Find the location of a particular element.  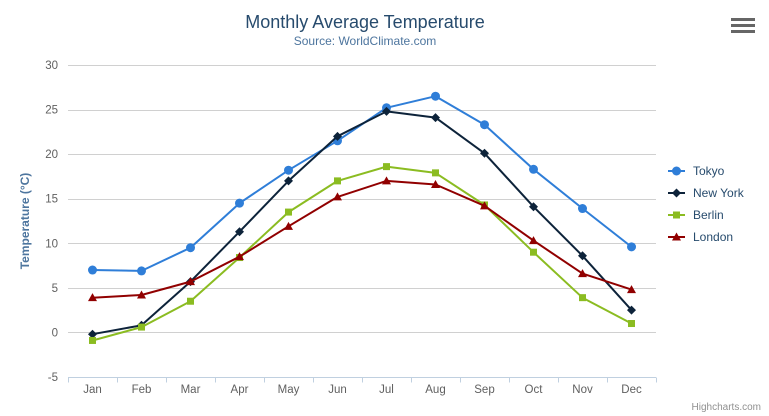

chart-title: Monthly Average Temperature is located at coordinates (365, 22).